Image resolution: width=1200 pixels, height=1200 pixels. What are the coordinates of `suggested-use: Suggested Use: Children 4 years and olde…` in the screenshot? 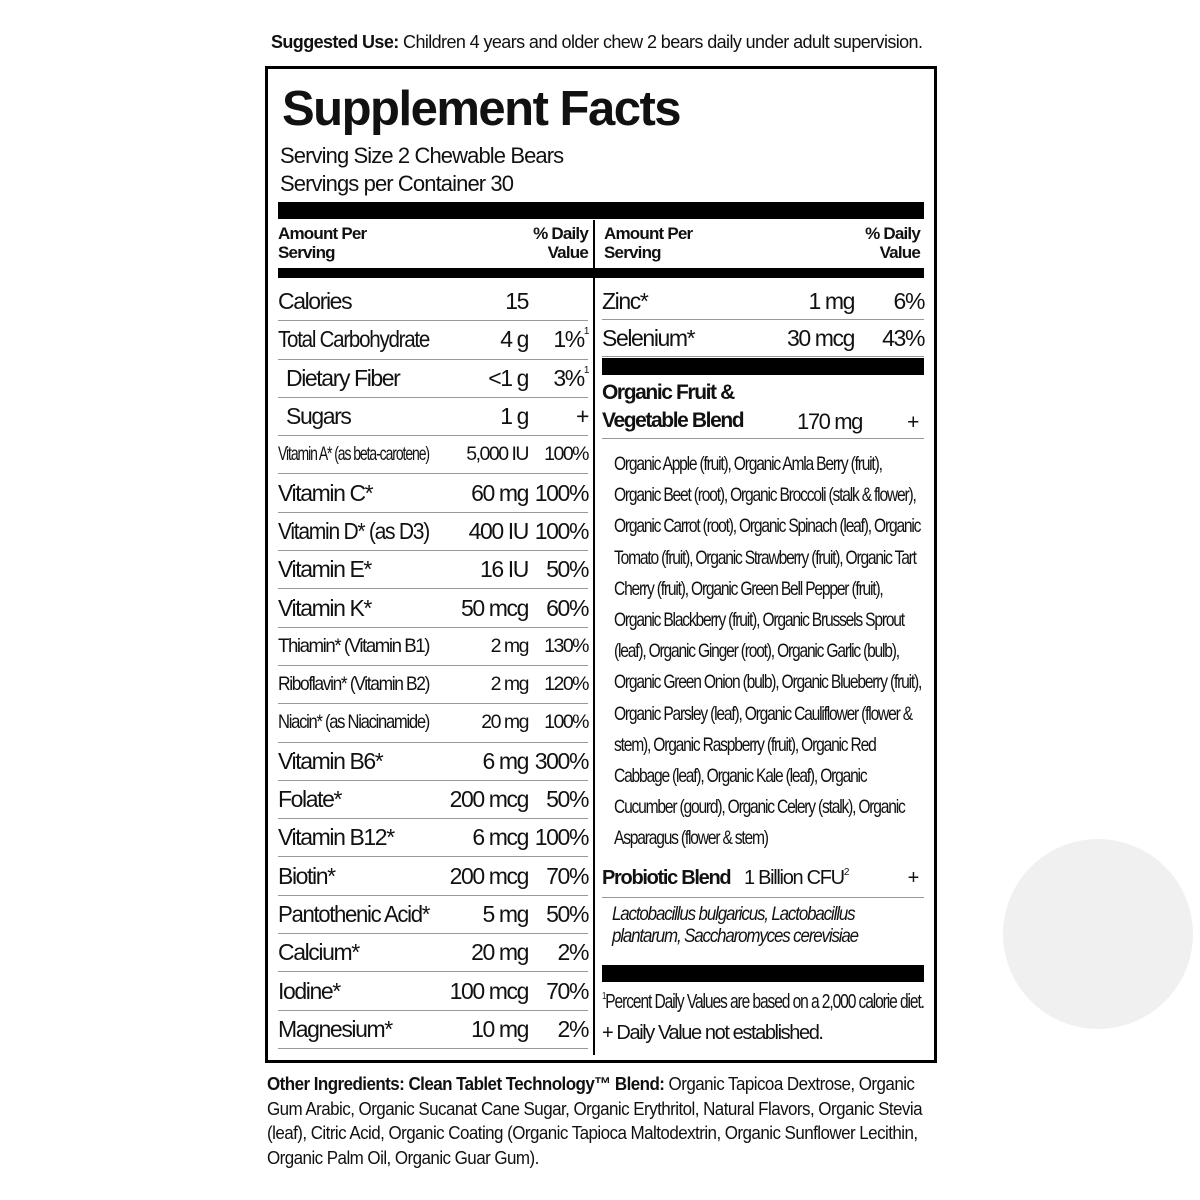 It's located at (601, 42).